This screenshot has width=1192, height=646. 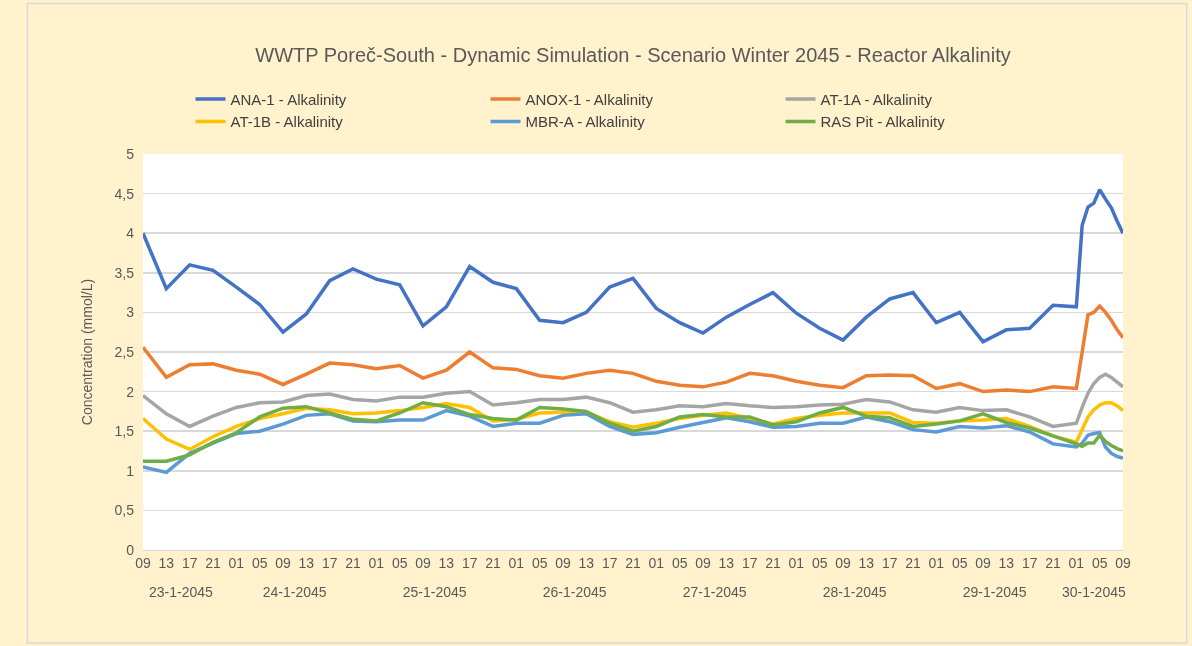 What do you see at coordinates (124, 510) in the screenshot?
I see `y-tick-label: 0,5` at bounding box center [124, 510].